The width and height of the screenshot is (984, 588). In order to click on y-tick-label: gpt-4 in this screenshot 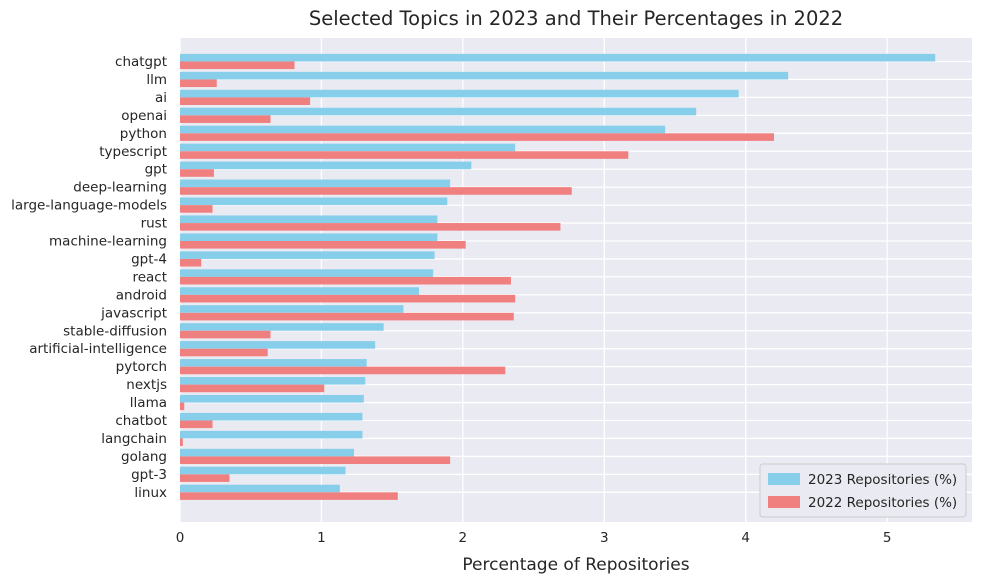, I will do `click(149, 259)`.